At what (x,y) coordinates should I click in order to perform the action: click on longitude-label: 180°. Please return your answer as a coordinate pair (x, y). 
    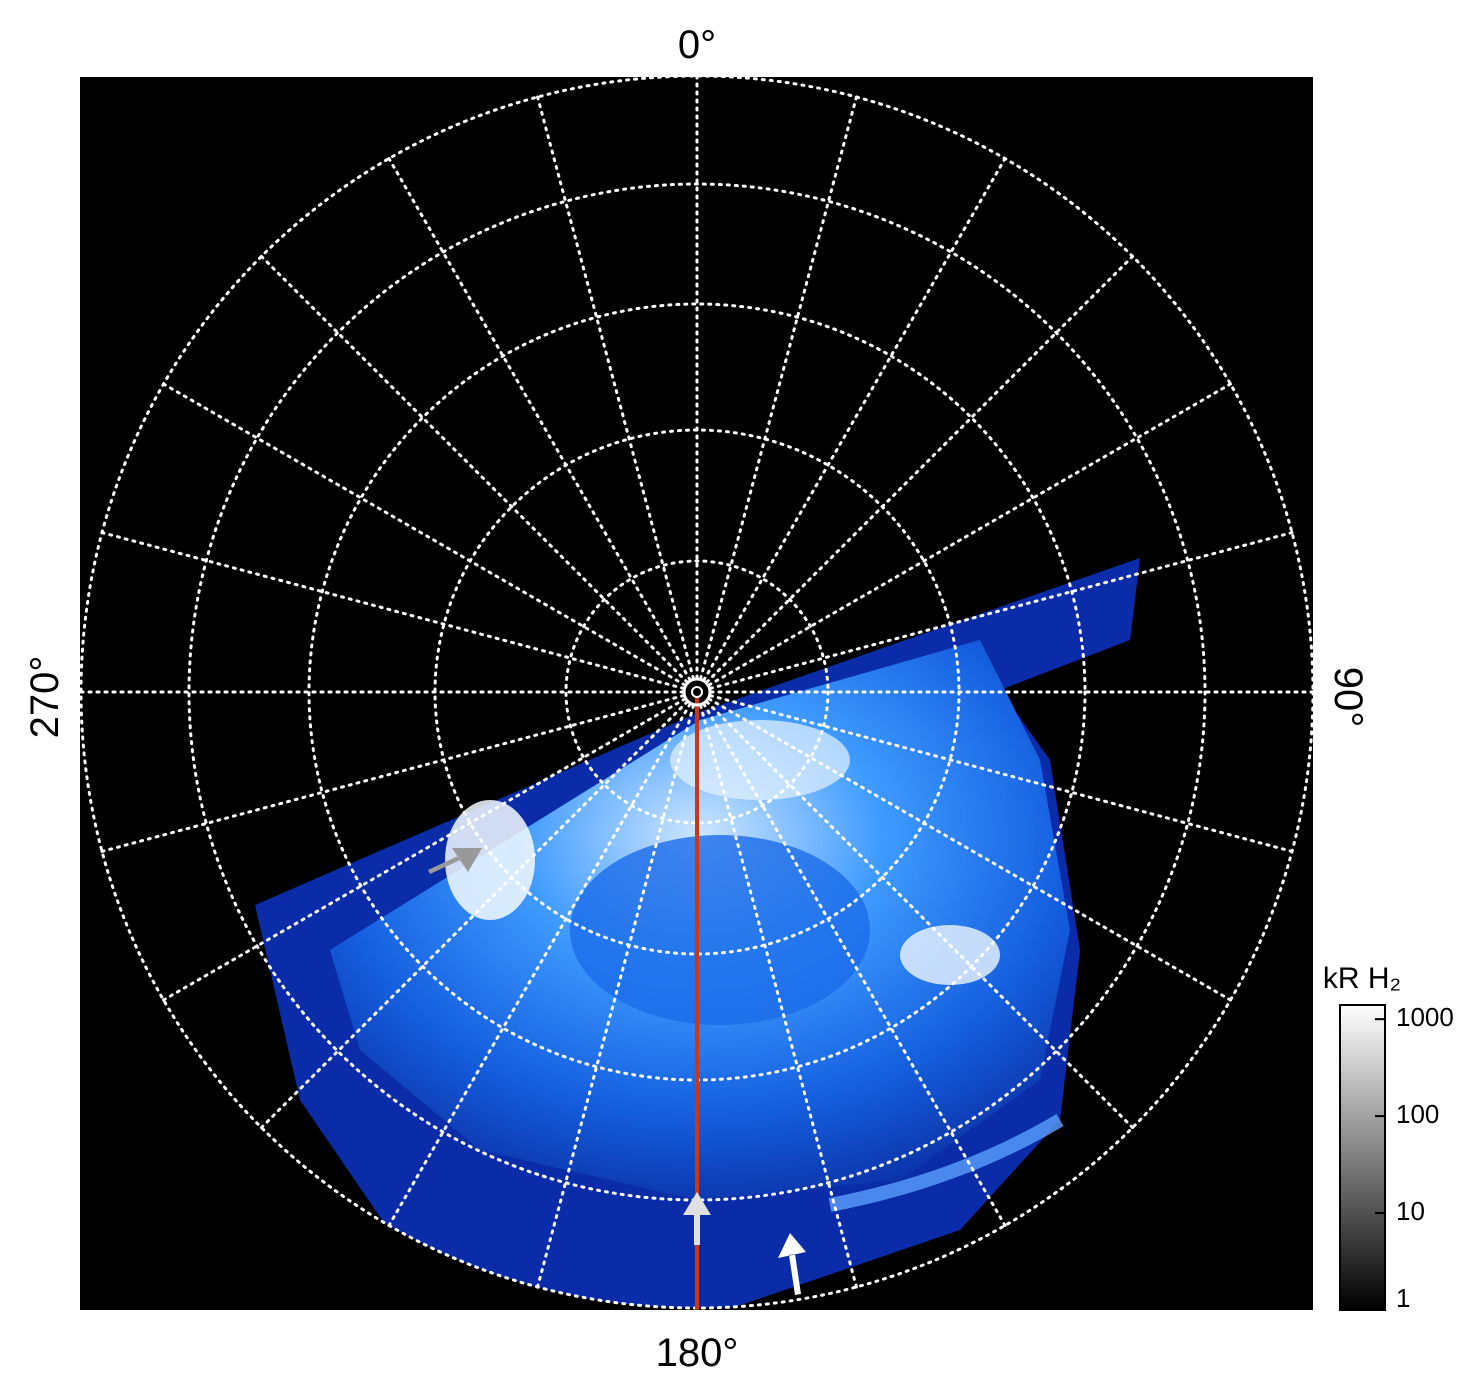
    Looking at the image, I should click on (697, 1353).